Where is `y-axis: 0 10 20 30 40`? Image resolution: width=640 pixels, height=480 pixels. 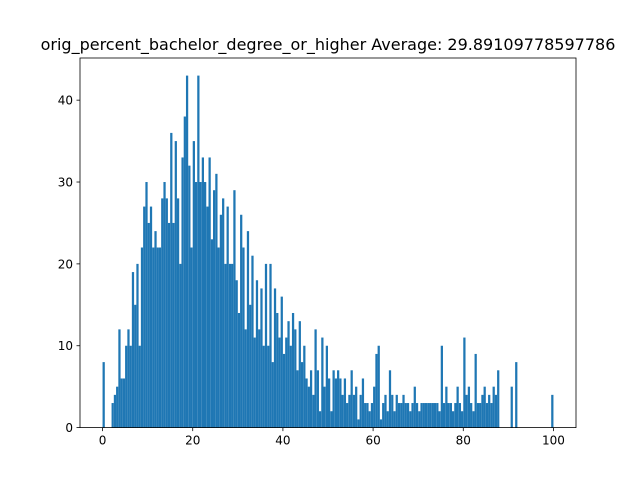 y-axis: 0 10 20 30 40 is located at coordinates (69, 264).